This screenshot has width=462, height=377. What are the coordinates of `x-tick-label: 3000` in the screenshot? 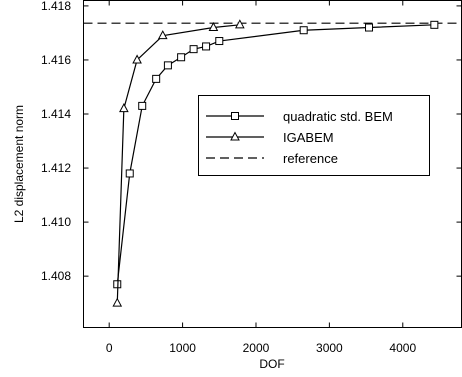 It's located at (329, 348).